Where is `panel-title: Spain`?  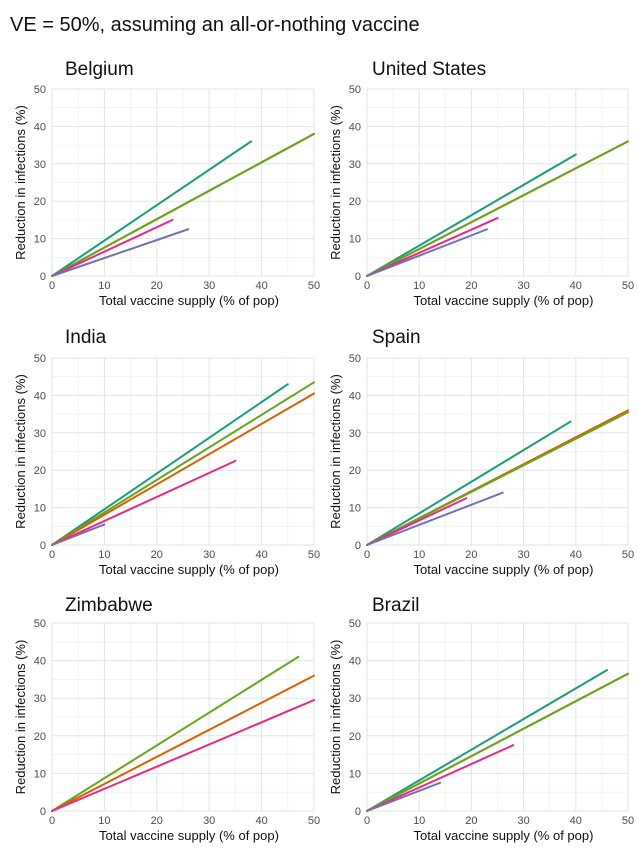
panel-title: Spain is located at coordinates (396, 337).